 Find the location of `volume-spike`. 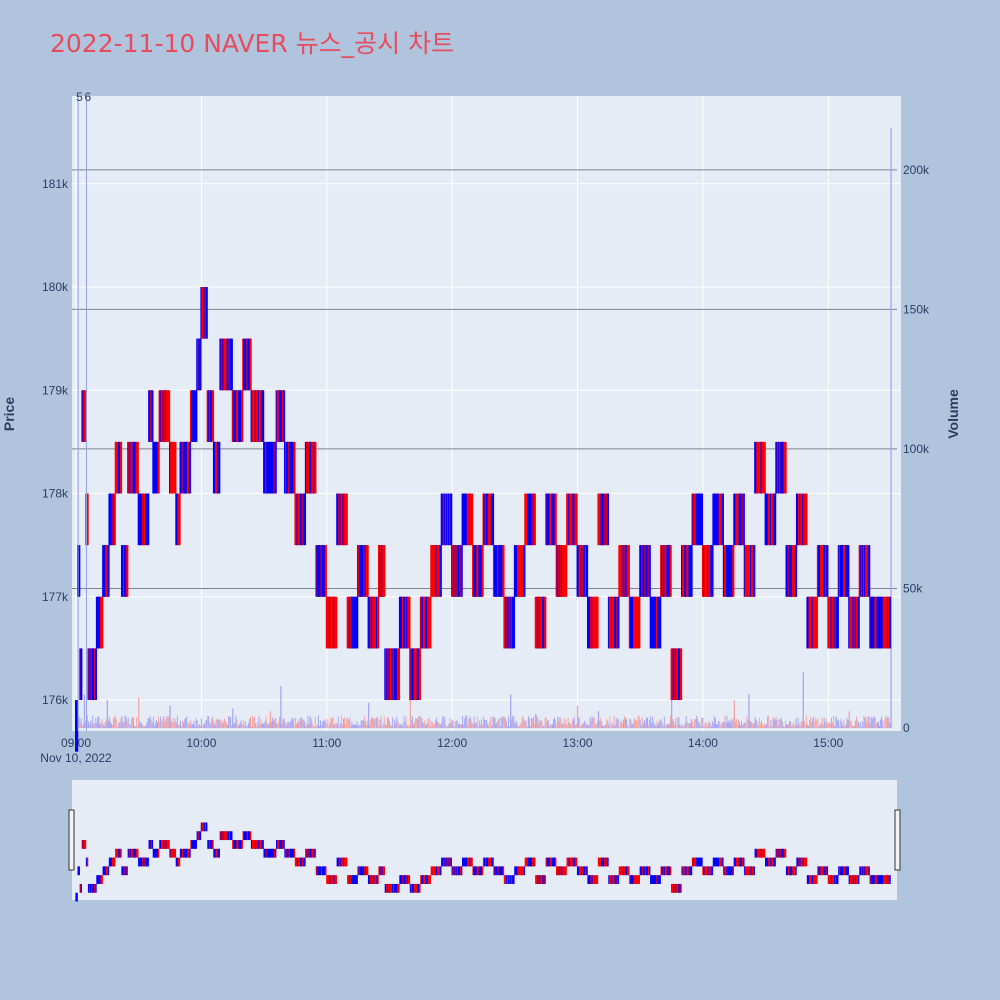

volume-spike is located at coordinates (170, 716).